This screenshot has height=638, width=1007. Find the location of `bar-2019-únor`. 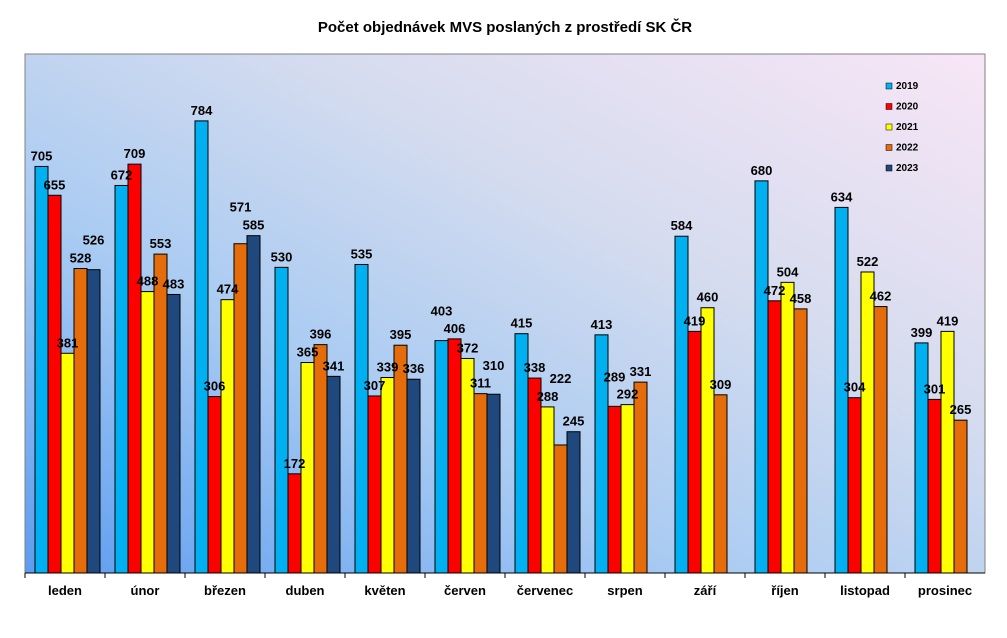

bar-2019-únor is located at coordinates (121, 379).